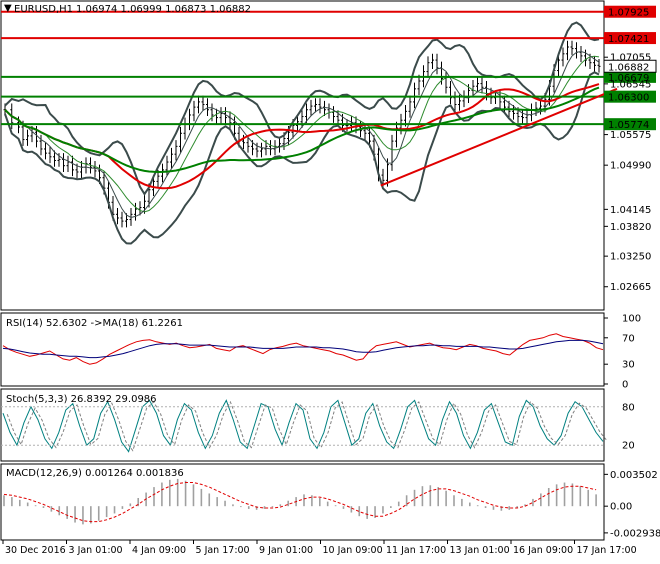  I want to click on x-tick-label: 9 Jan 01:00, so click(286, 550).